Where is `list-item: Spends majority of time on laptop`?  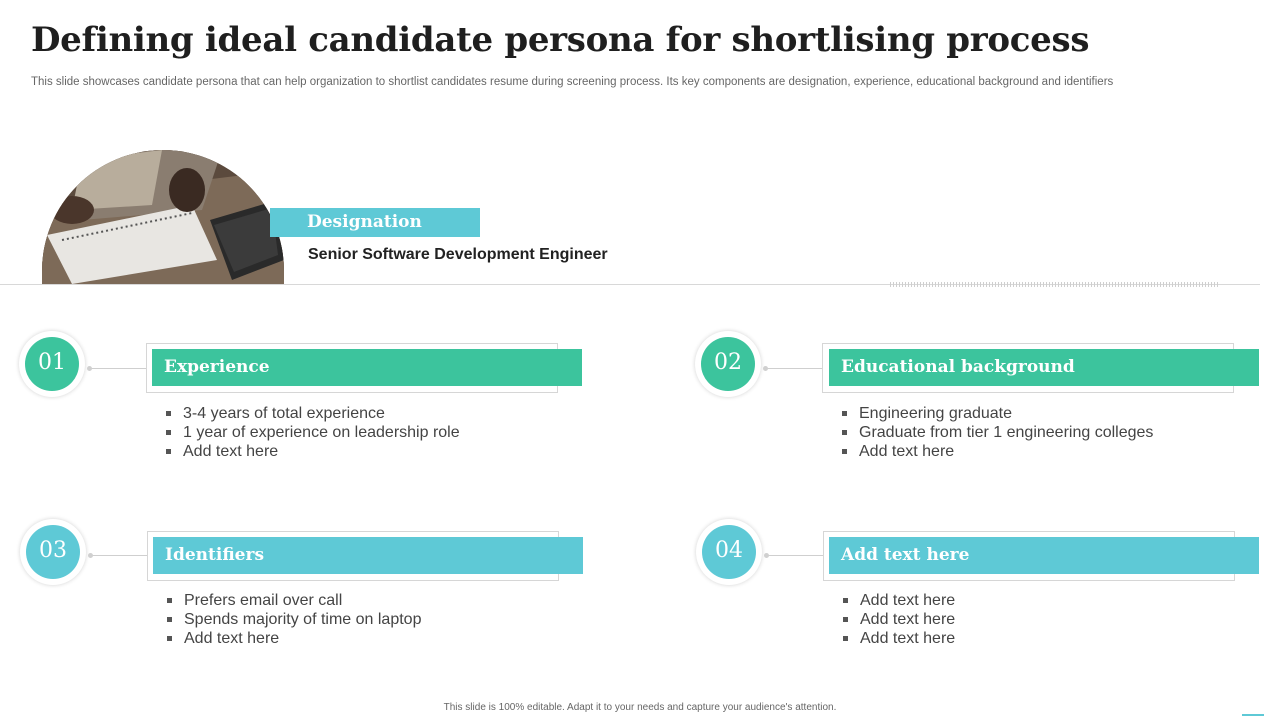 list-item: Spends majority of time on laptop is located at coordinates (293, 619).